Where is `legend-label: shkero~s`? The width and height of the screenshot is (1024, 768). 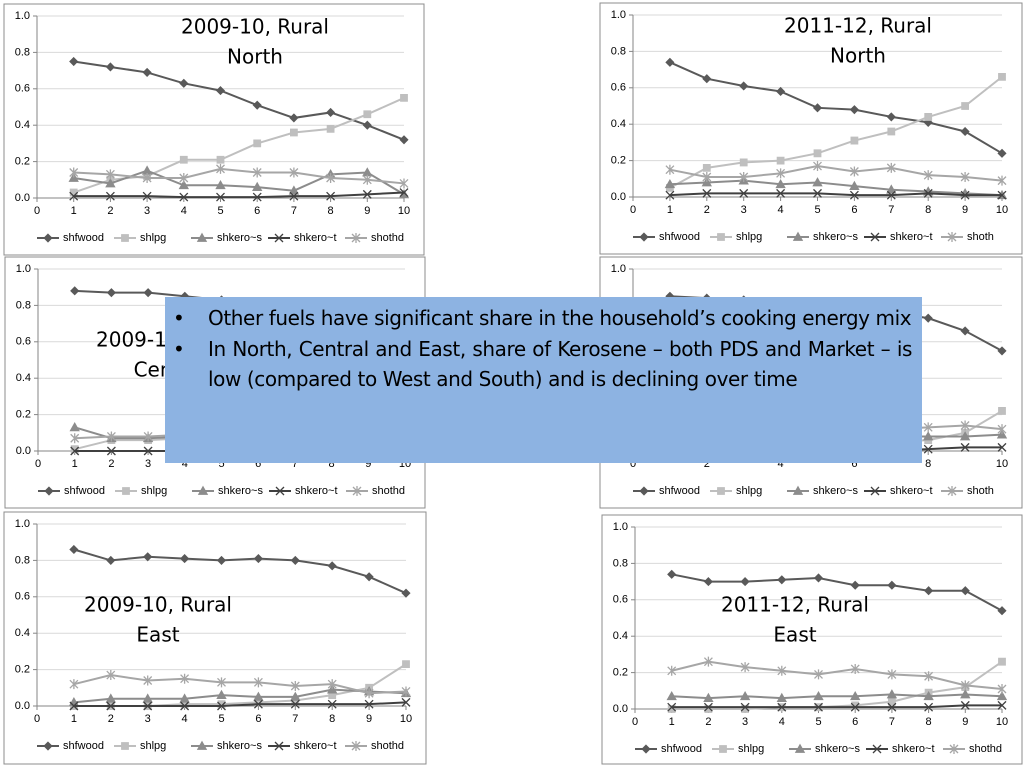
legend-label: shkero~s is located at coordinates (240, 491).